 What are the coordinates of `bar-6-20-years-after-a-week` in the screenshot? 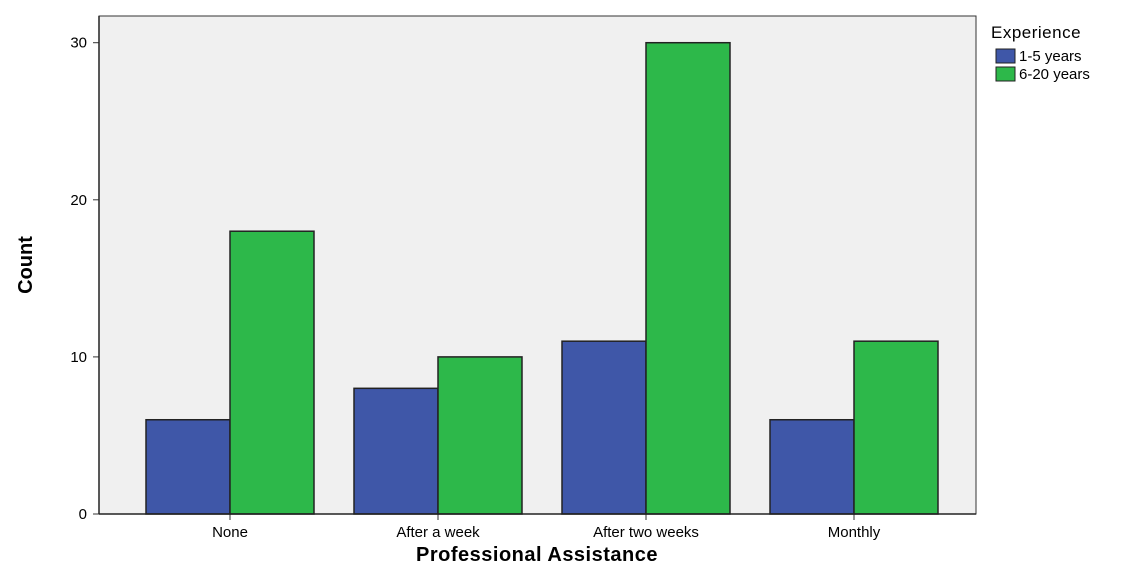 It's located at (480, 435).